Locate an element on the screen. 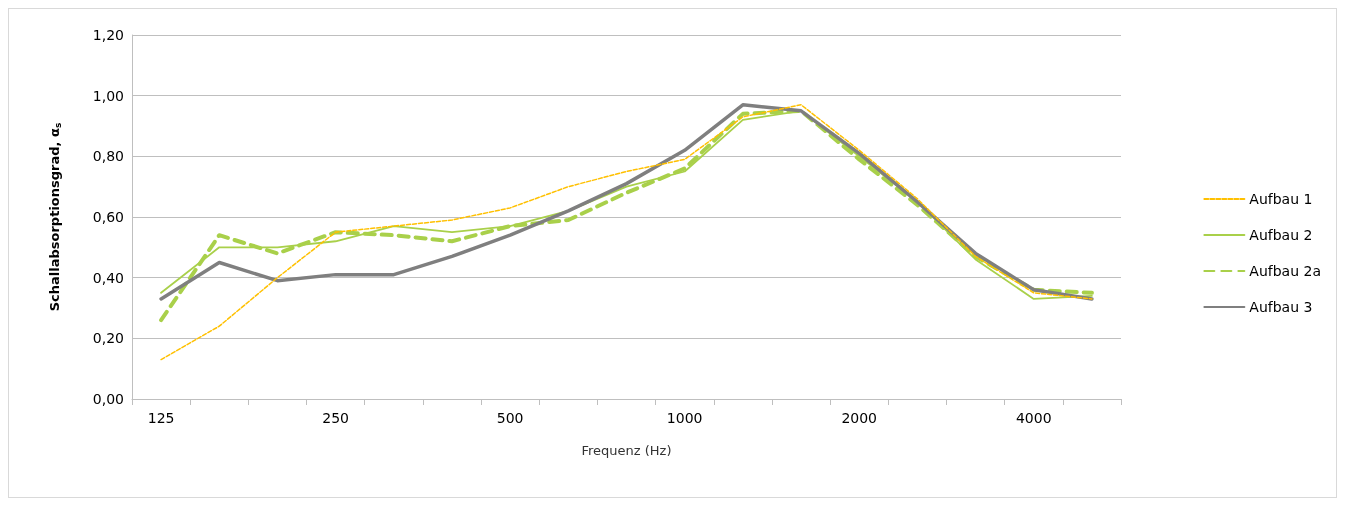 The width and height of the screenshot is (1345, 506). x-tick-label: 500 is located at coordinates (510, 418).